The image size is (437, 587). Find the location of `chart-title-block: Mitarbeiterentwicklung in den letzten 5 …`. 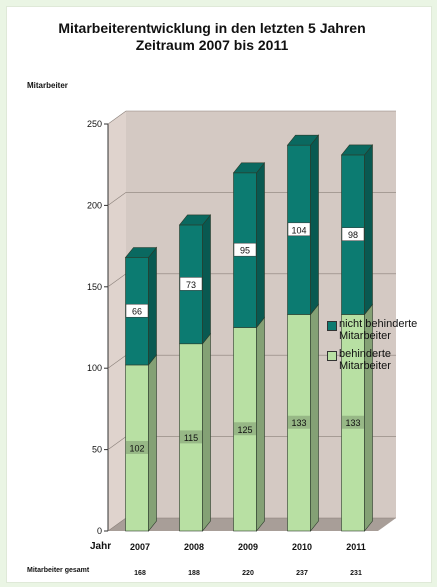

chart-title-block: Mitarbeiterentwicklung in den letzten 5 … is located at coordinates (212, 37).